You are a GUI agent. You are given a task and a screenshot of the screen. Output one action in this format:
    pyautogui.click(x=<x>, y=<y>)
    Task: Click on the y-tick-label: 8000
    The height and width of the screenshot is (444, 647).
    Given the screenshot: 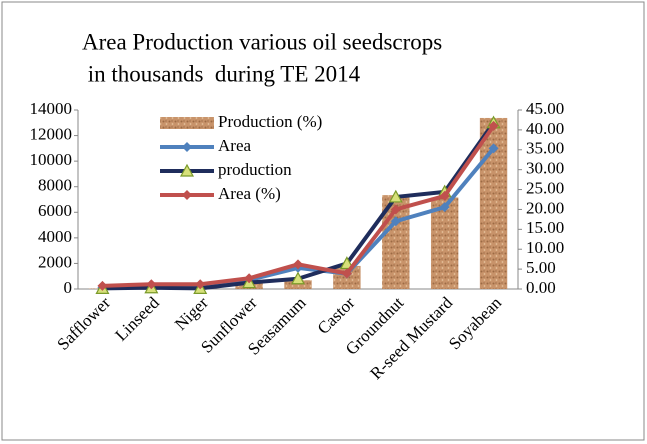 What is the action you would take?
    pyautogui.click(x=55, y=185)
    